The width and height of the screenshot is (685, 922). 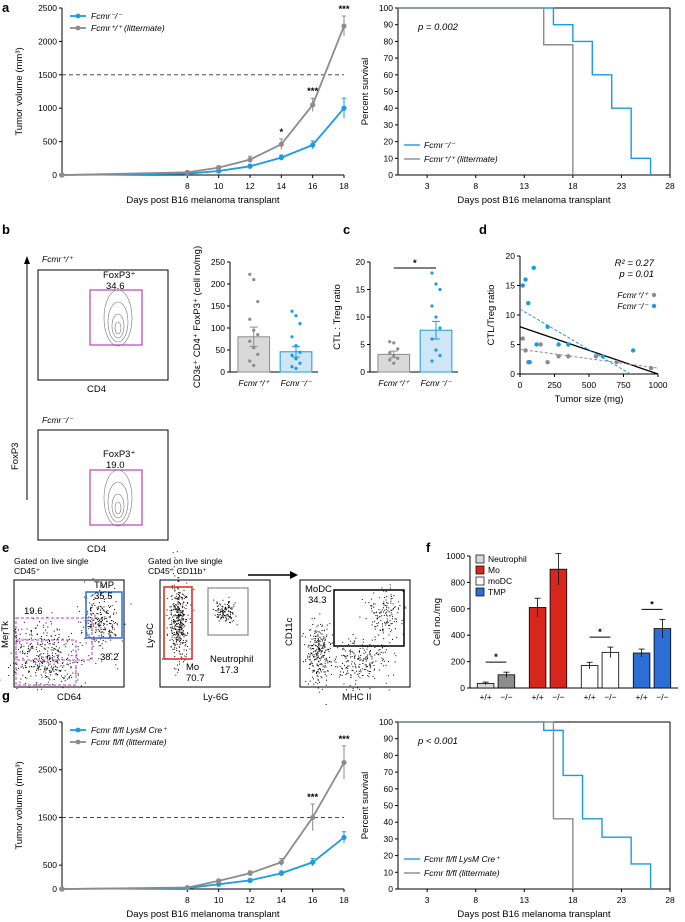 I want to click on flow-e3-y-label: CD11c, so click(x=289, y=631).